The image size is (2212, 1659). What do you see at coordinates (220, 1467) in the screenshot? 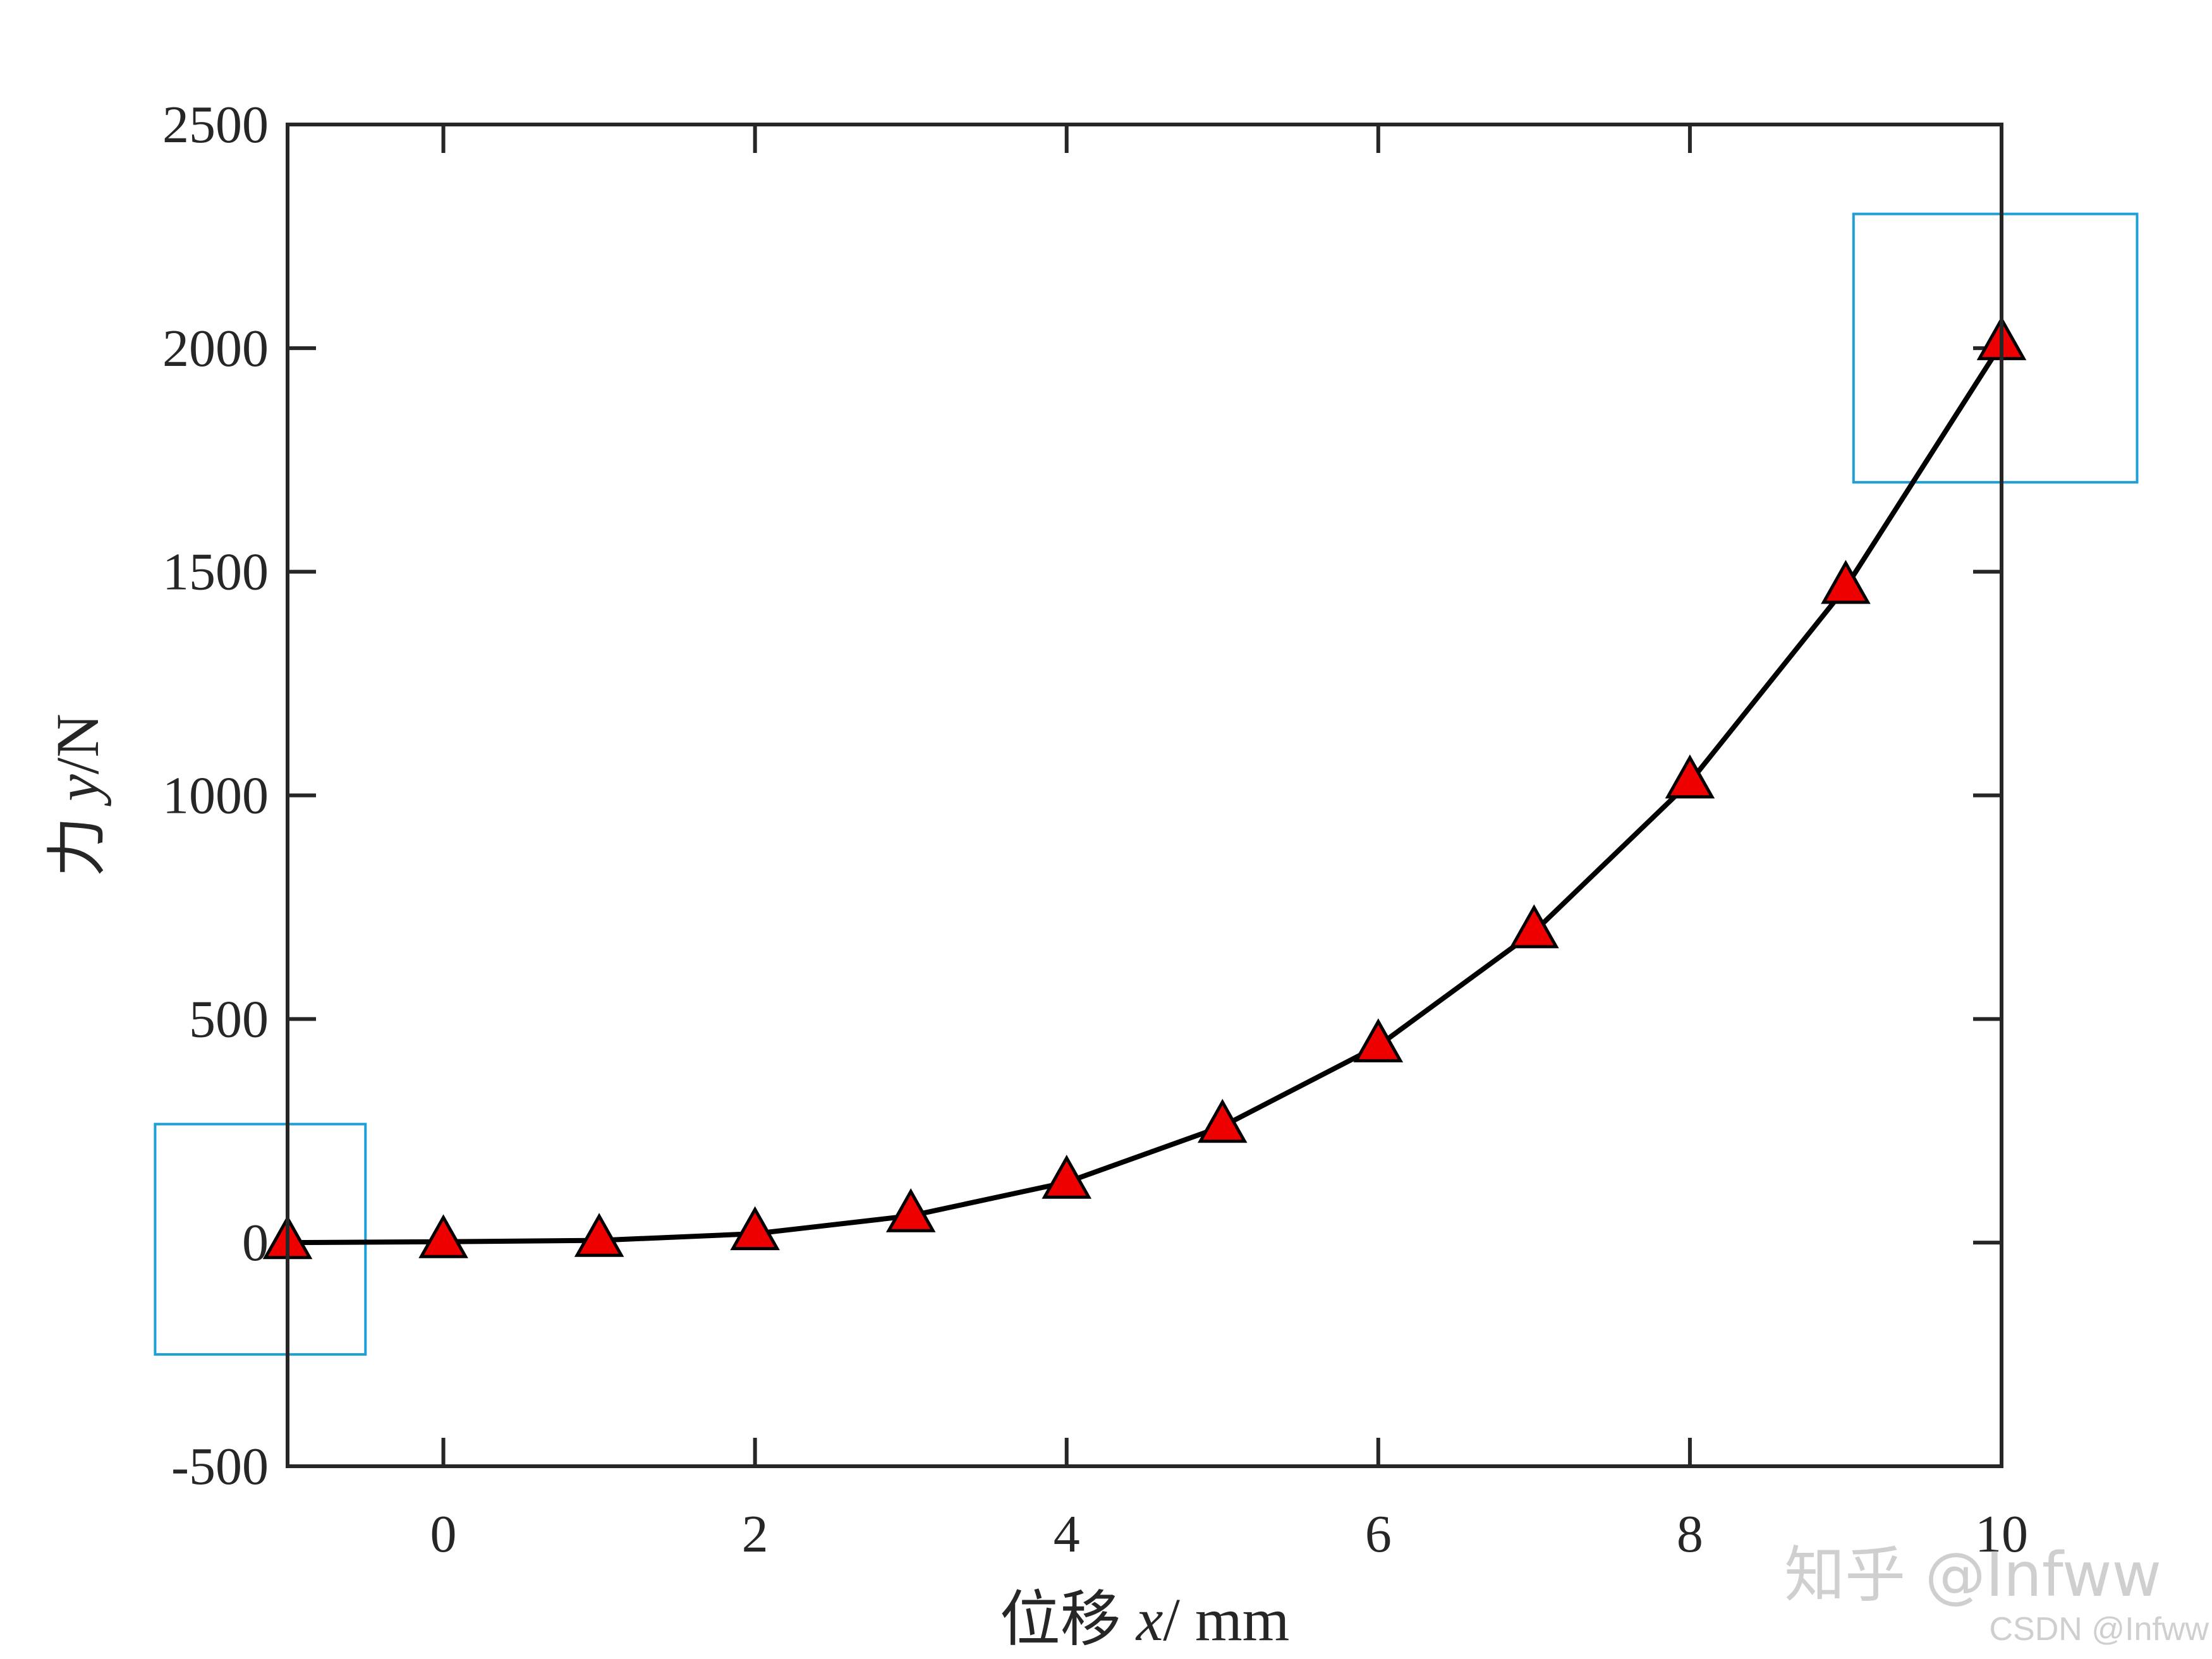
I see `y-tick-label: -500` at bounding box center [220, 1467].